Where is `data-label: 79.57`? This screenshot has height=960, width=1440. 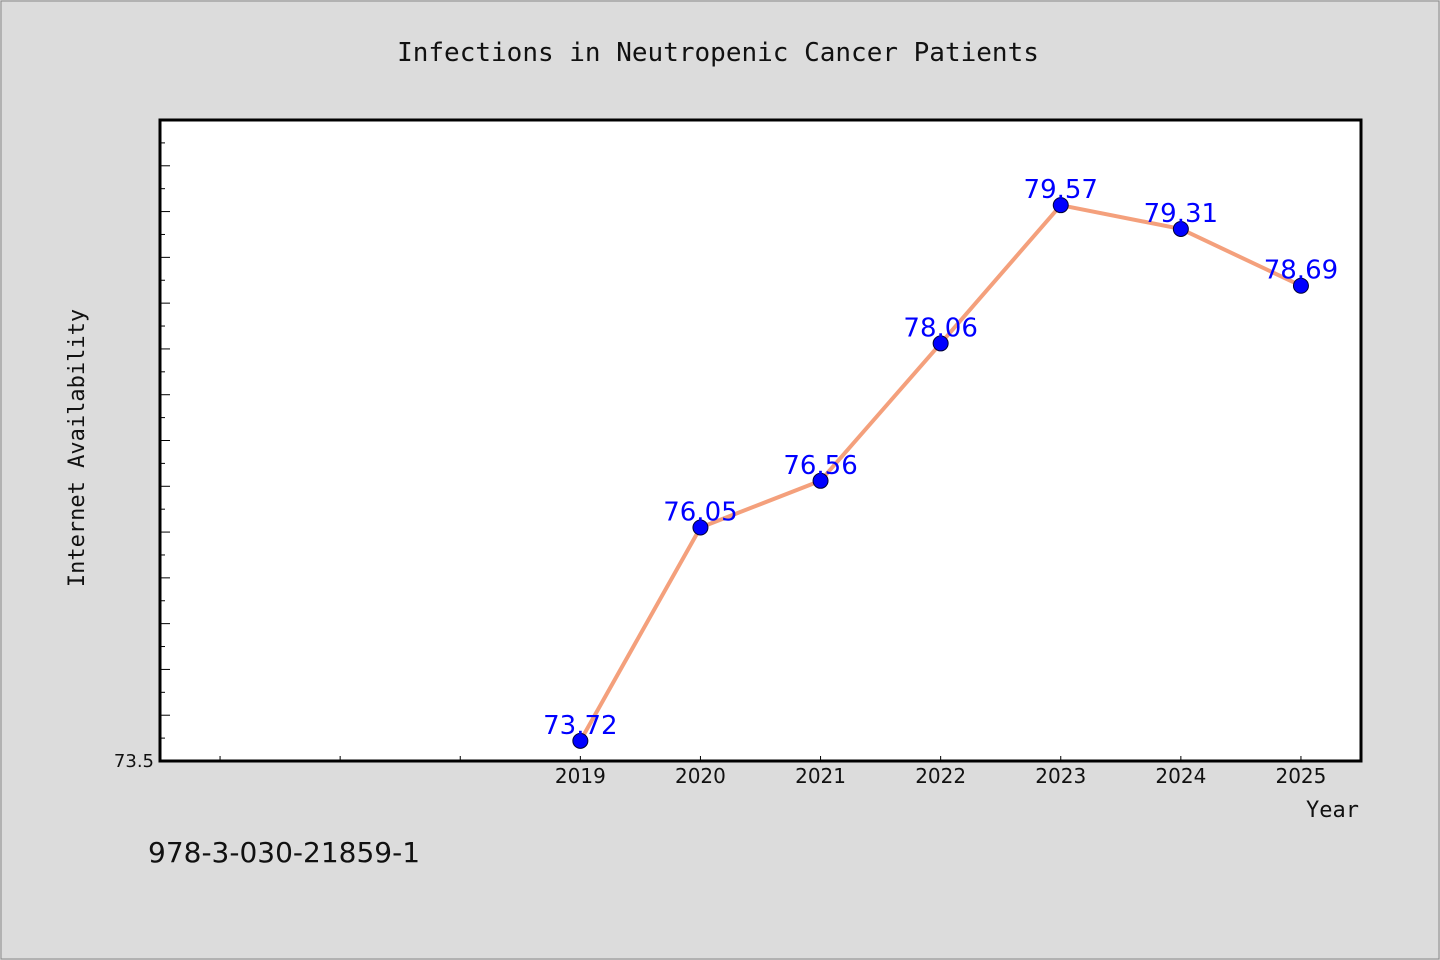
data-label: 79.57 is located at coordinates (1061, 190).